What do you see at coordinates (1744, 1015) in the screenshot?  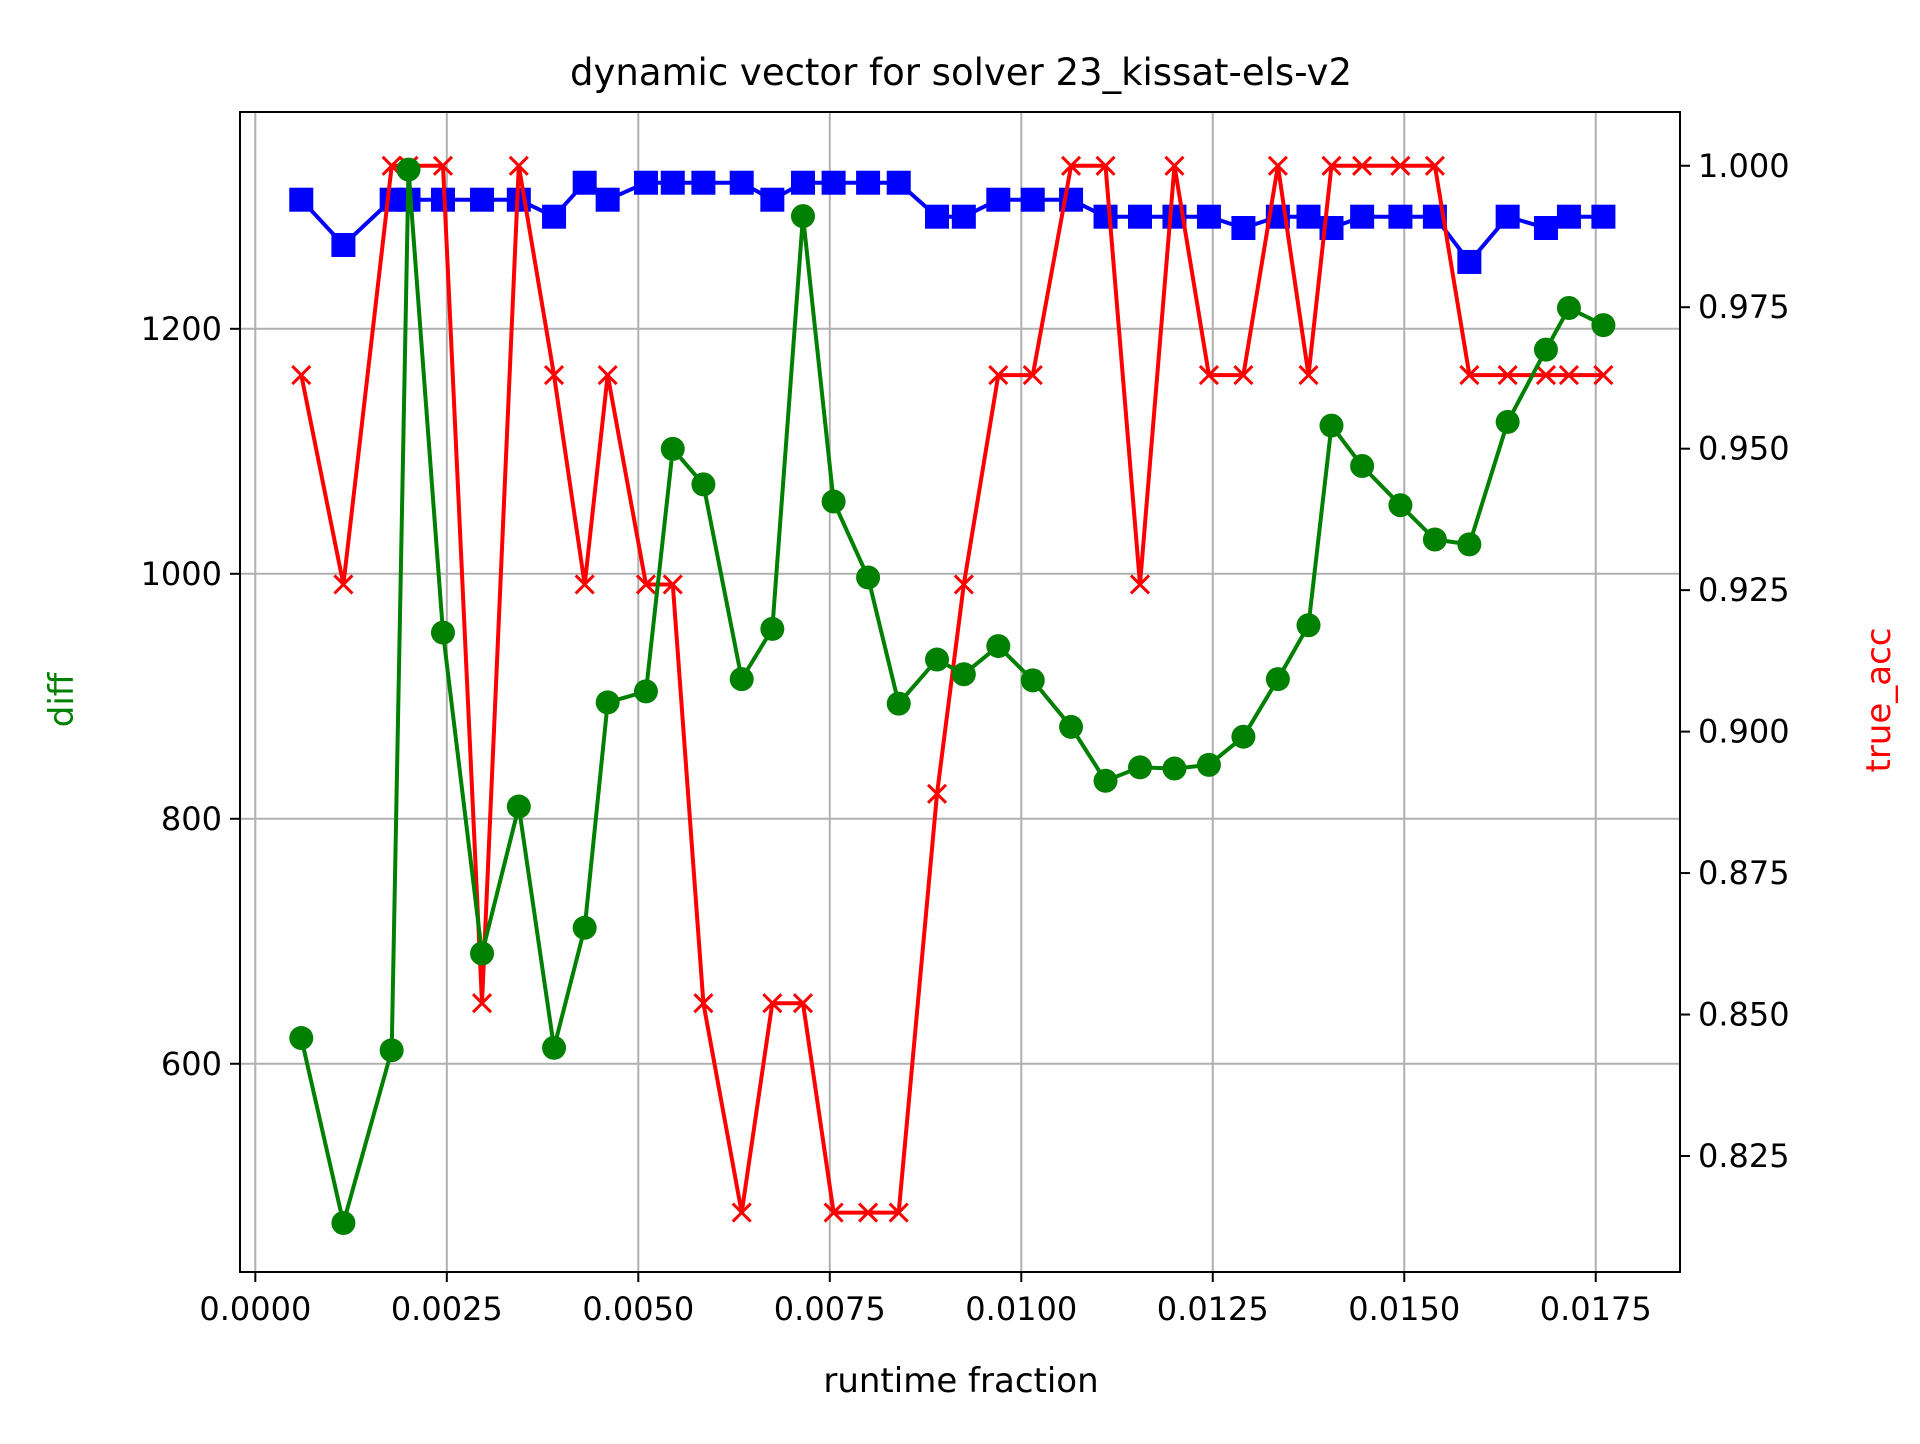 I see `y-right-tick-label: 0.850` at bounding box center [1744, 1015].